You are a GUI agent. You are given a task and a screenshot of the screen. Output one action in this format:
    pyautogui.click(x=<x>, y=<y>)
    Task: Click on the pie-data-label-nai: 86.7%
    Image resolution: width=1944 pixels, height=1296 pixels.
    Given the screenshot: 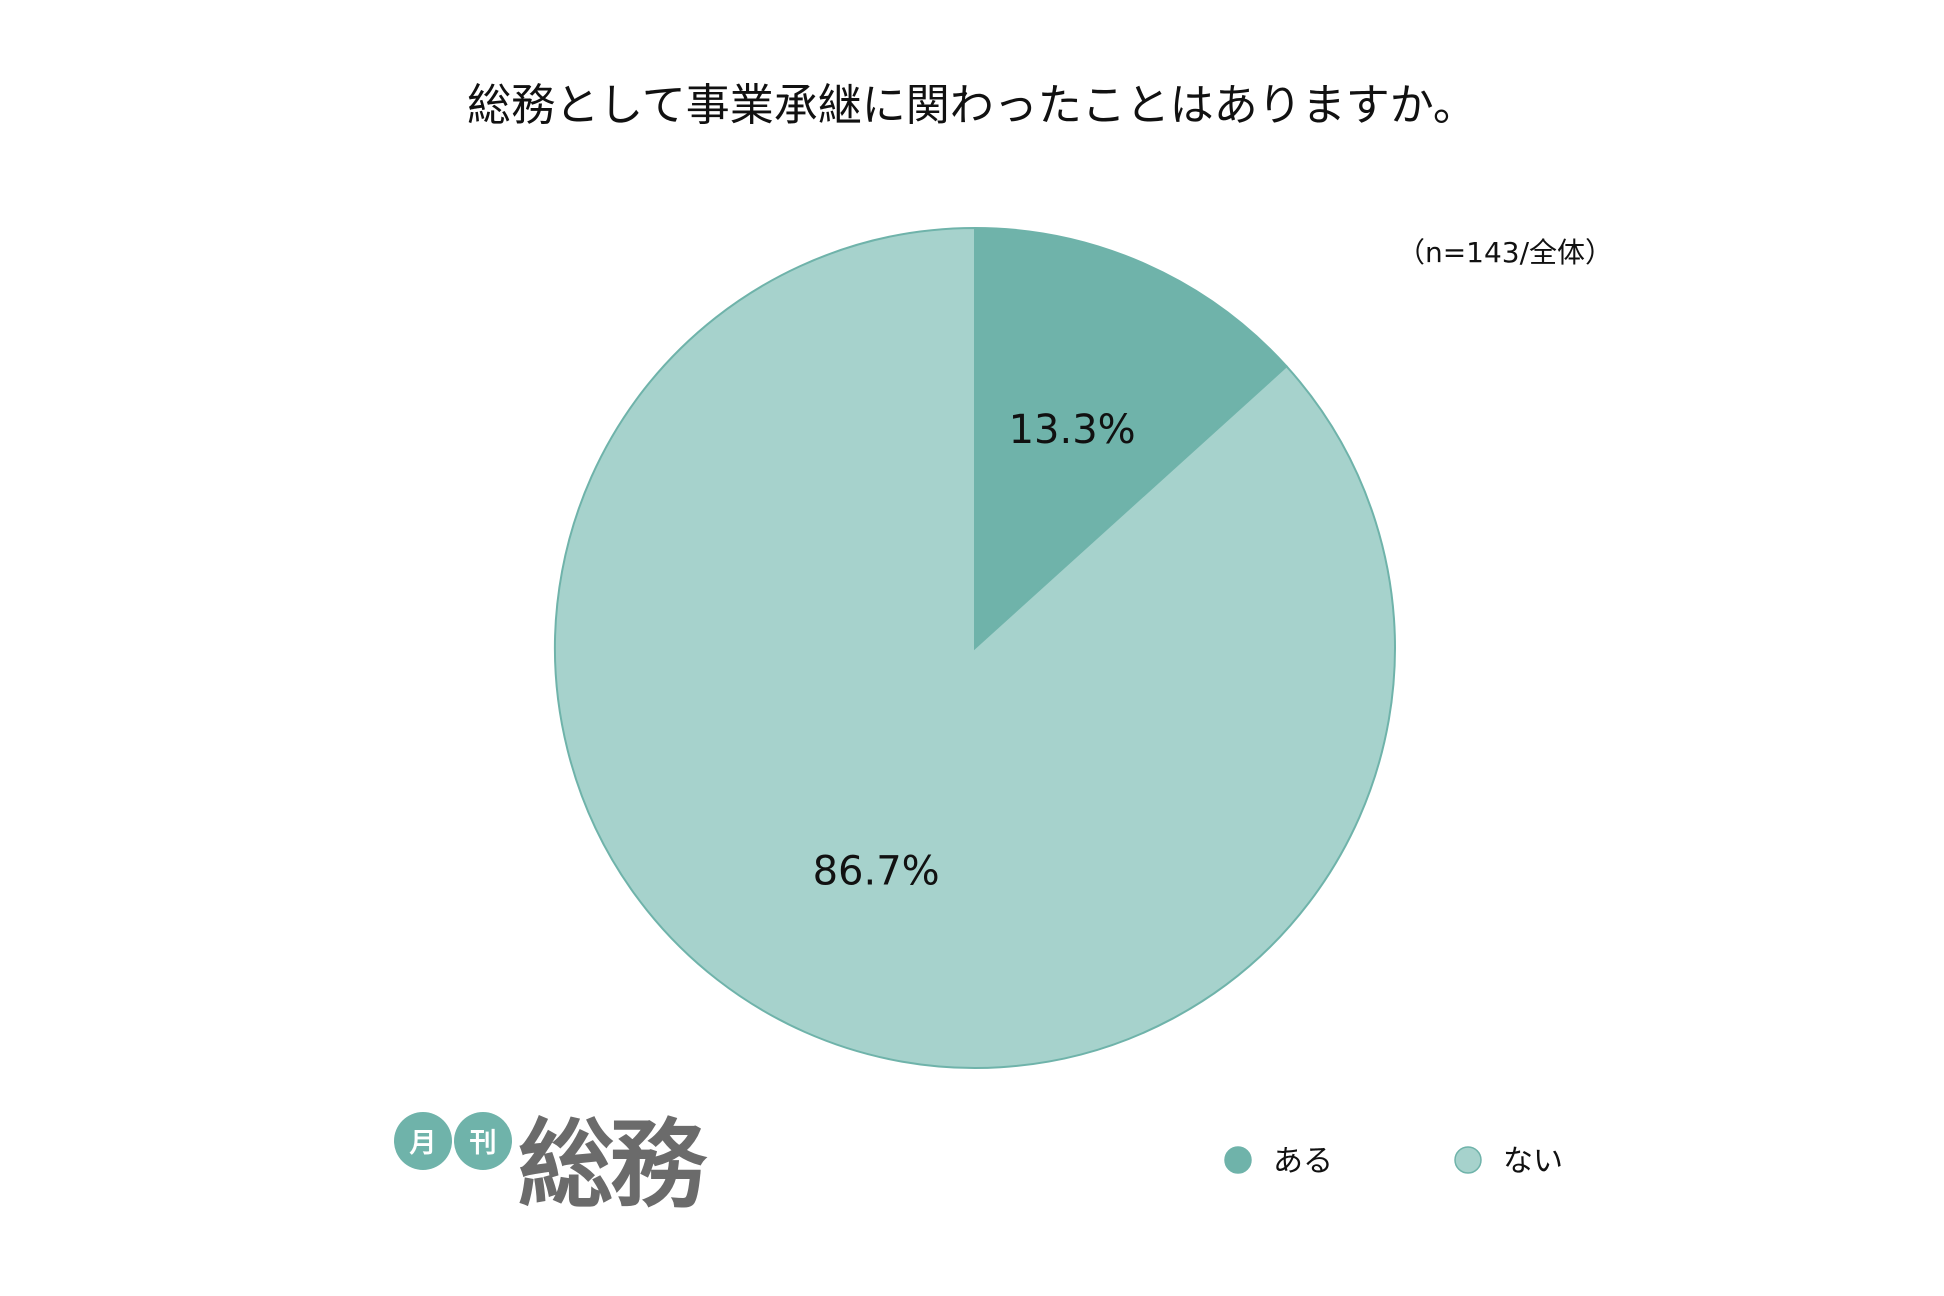 What is the action you would take?
    pyautogui.click(x=876, y=872)
    